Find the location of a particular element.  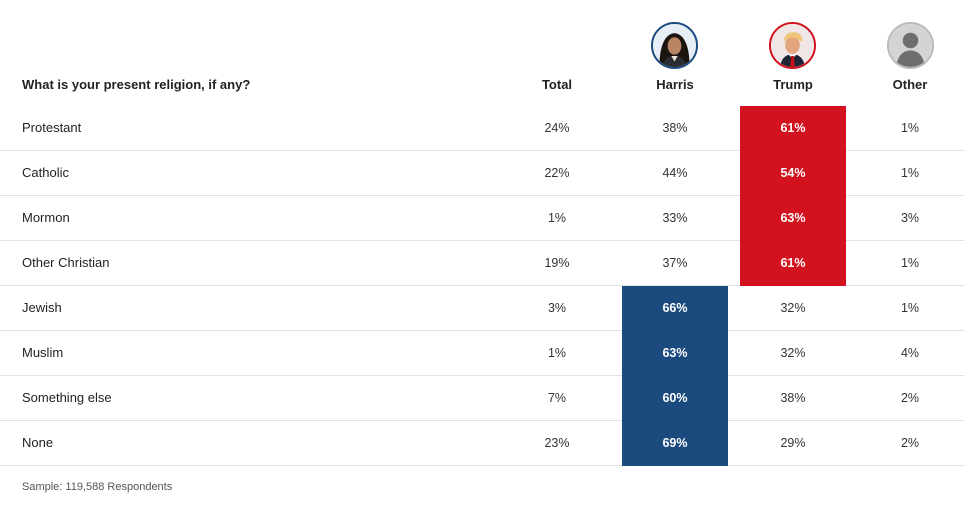

cell-harris: 66% is located at coordinates (675, 308).